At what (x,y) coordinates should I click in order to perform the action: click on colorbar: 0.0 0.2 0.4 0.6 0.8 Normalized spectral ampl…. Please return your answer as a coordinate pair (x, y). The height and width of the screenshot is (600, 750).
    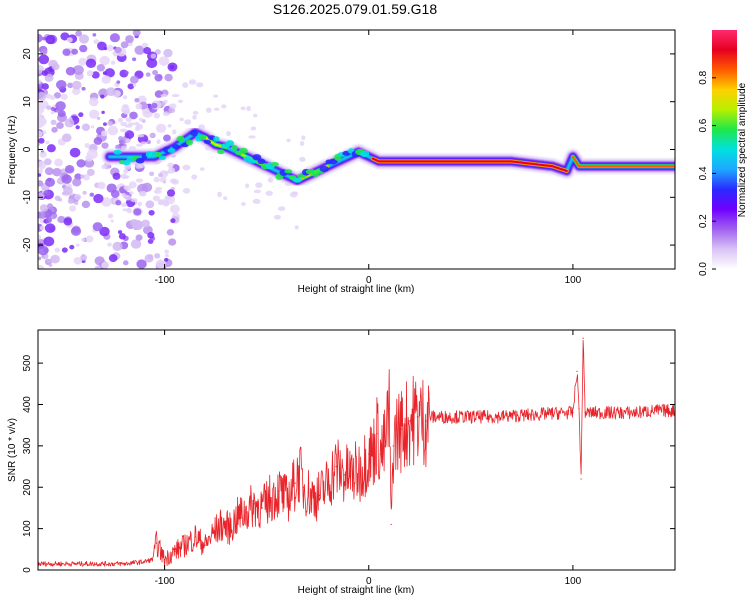
    Looking at the image, I should click on (723, 153).